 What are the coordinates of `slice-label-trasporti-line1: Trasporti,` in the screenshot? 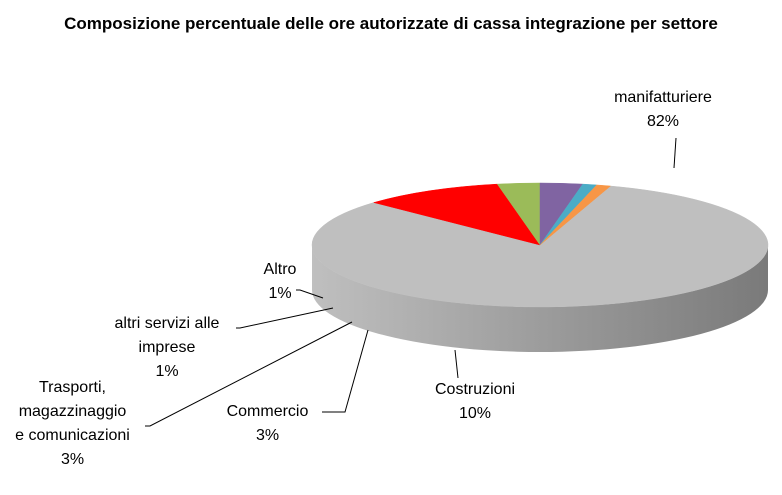 It's located at (72, 387).